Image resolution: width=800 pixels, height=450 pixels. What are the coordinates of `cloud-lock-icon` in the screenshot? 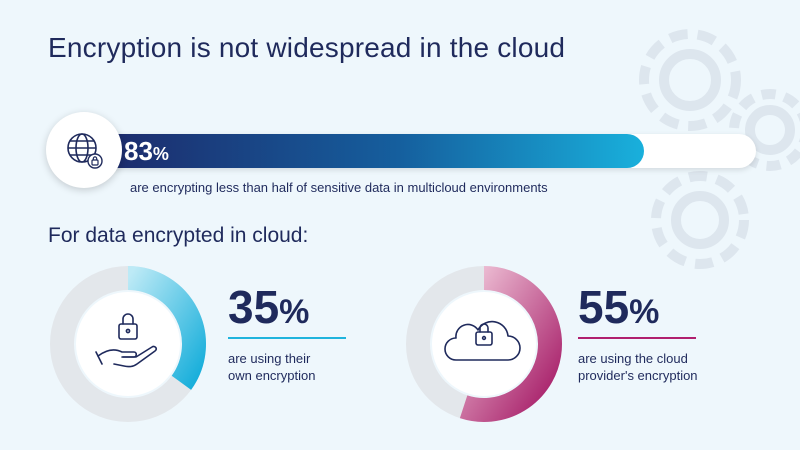 It's located at (482, 340).